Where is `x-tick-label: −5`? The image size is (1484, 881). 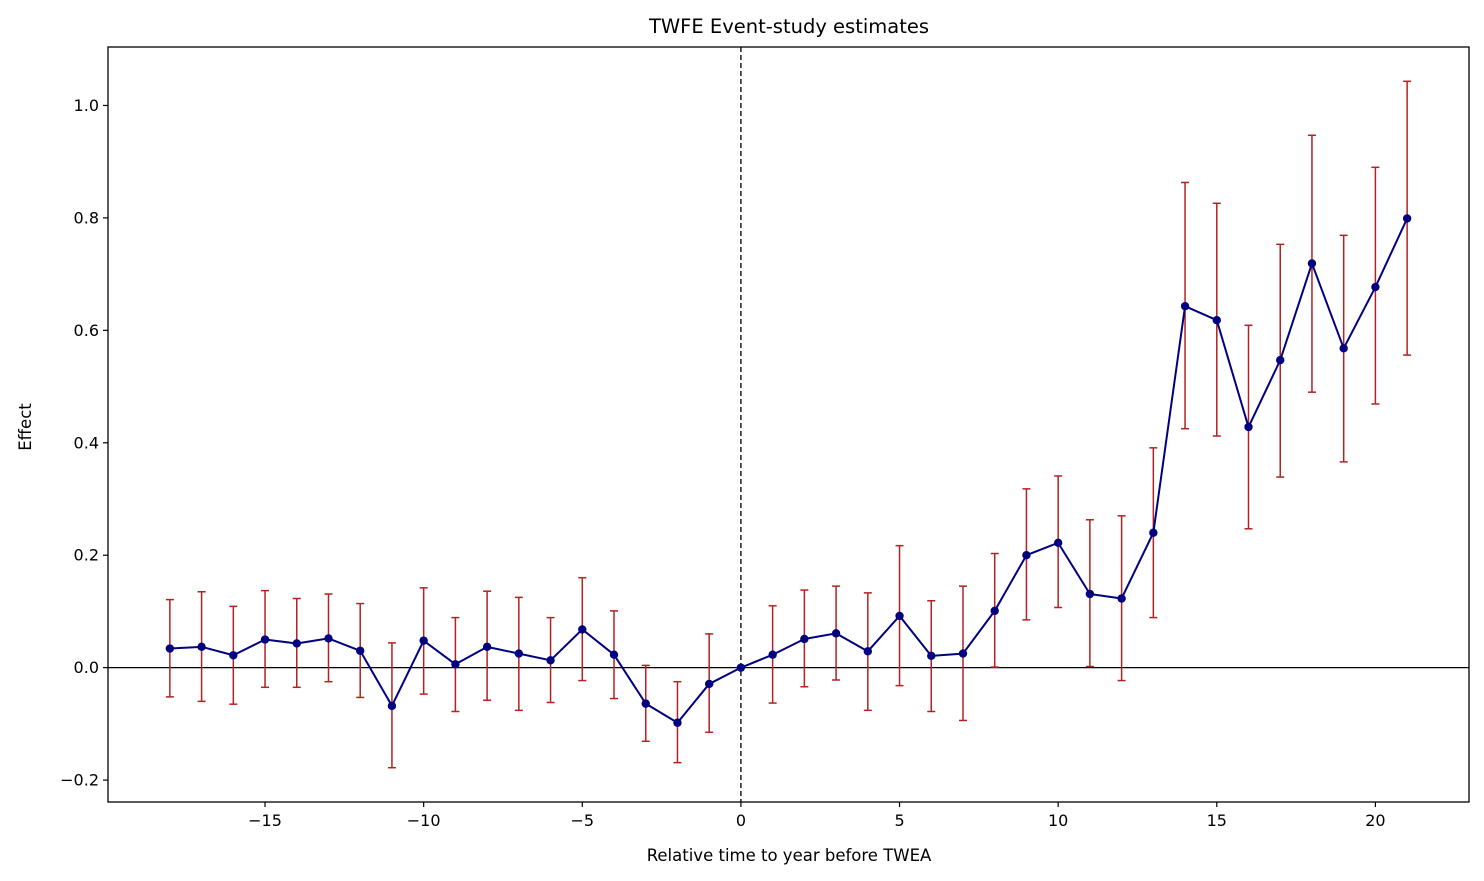 x-tick-label: −5 is located at coordinates (582, 820).